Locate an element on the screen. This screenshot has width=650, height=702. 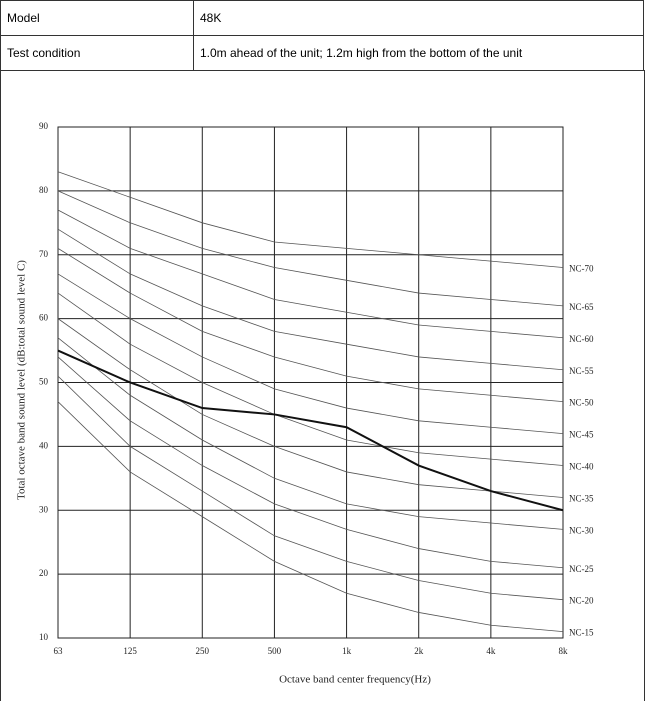
y-tick-label: 50 is located at coordinates (44, 382).